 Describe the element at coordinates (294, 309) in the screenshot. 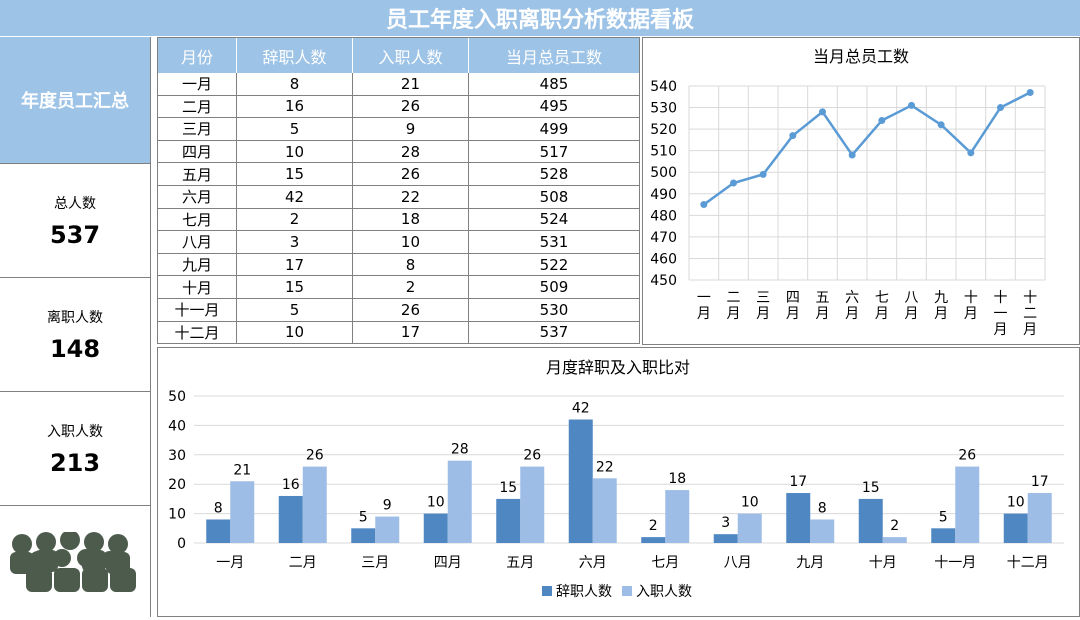

I see `table-cell: 5` at that location.